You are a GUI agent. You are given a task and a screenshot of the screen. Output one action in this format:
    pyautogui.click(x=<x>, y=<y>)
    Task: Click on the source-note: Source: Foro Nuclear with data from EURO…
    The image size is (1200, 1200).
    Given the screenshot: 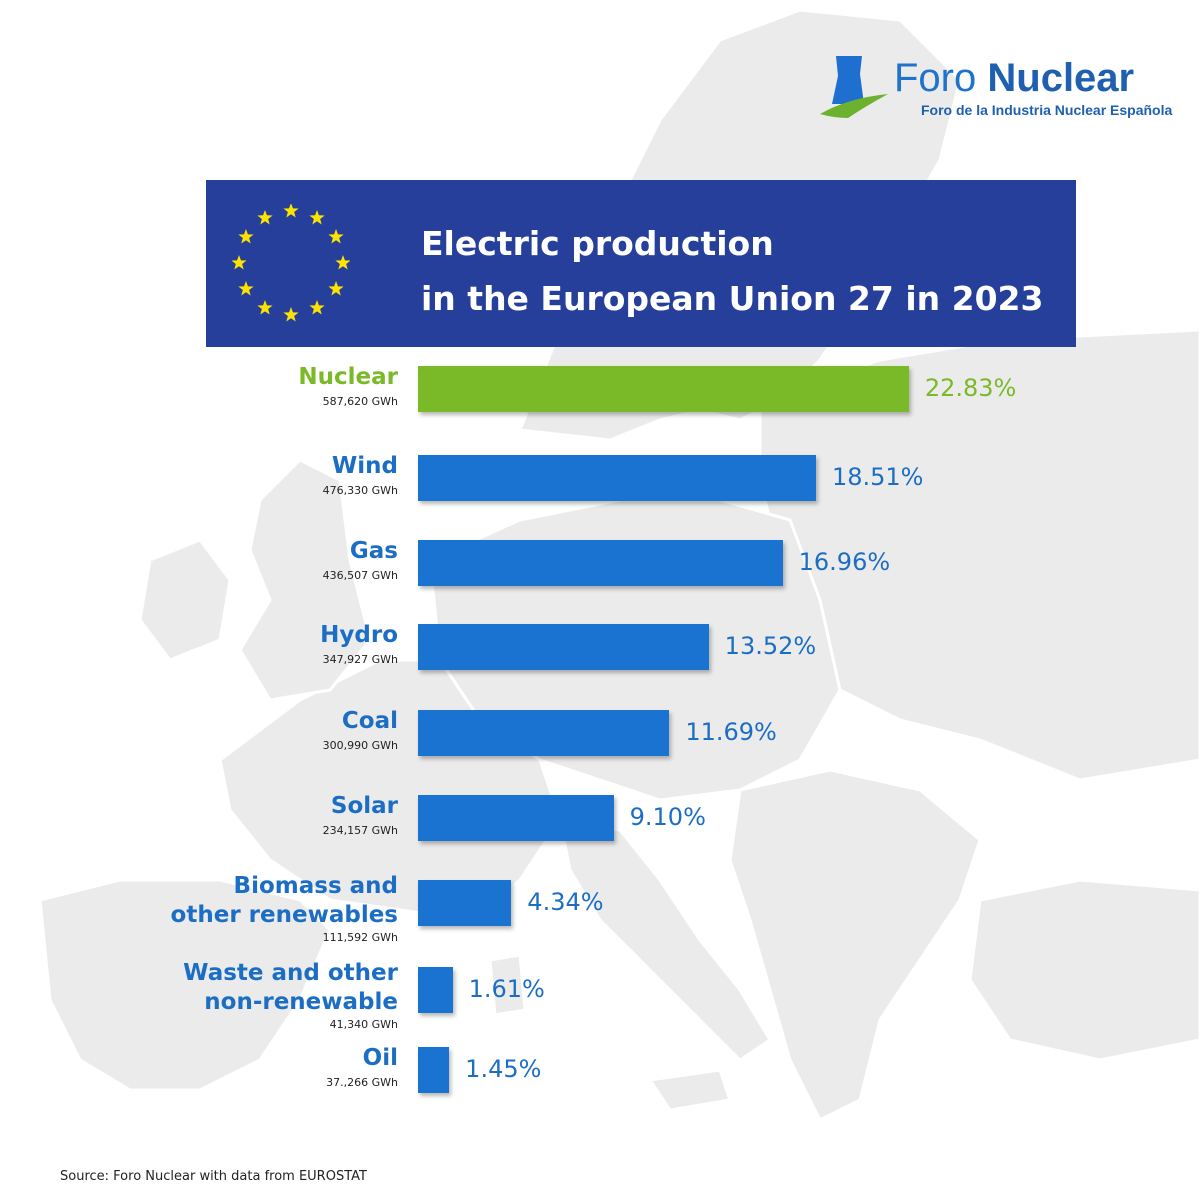 What is the action you would take?
    pyautogui.click(x=213, y=1176)
    